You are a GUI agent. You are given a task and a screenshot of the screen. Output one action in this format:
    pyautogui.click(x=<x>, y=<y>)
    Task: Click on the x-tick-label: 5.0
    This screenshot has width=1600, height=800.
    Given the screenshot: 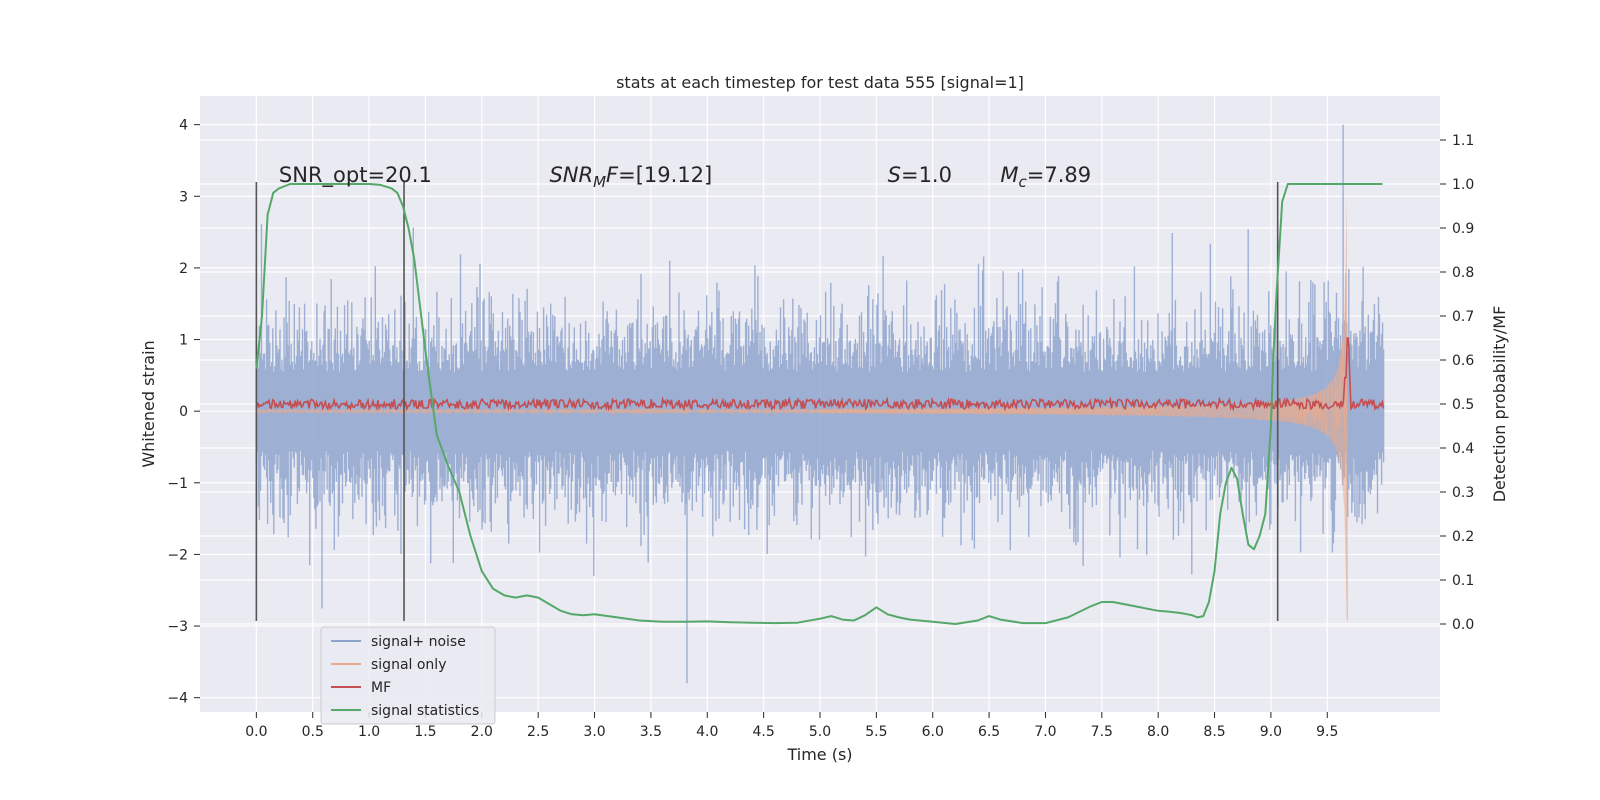 What is the action you would take?
    pyautogui.click(x=820, y=732)
    